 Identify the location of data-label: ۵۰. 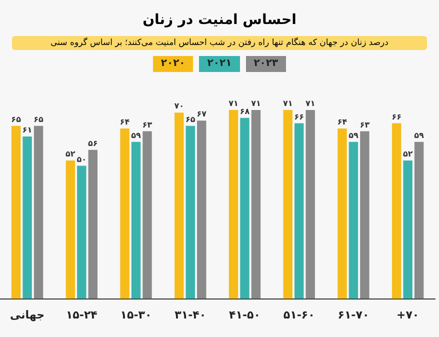
(81, 159).